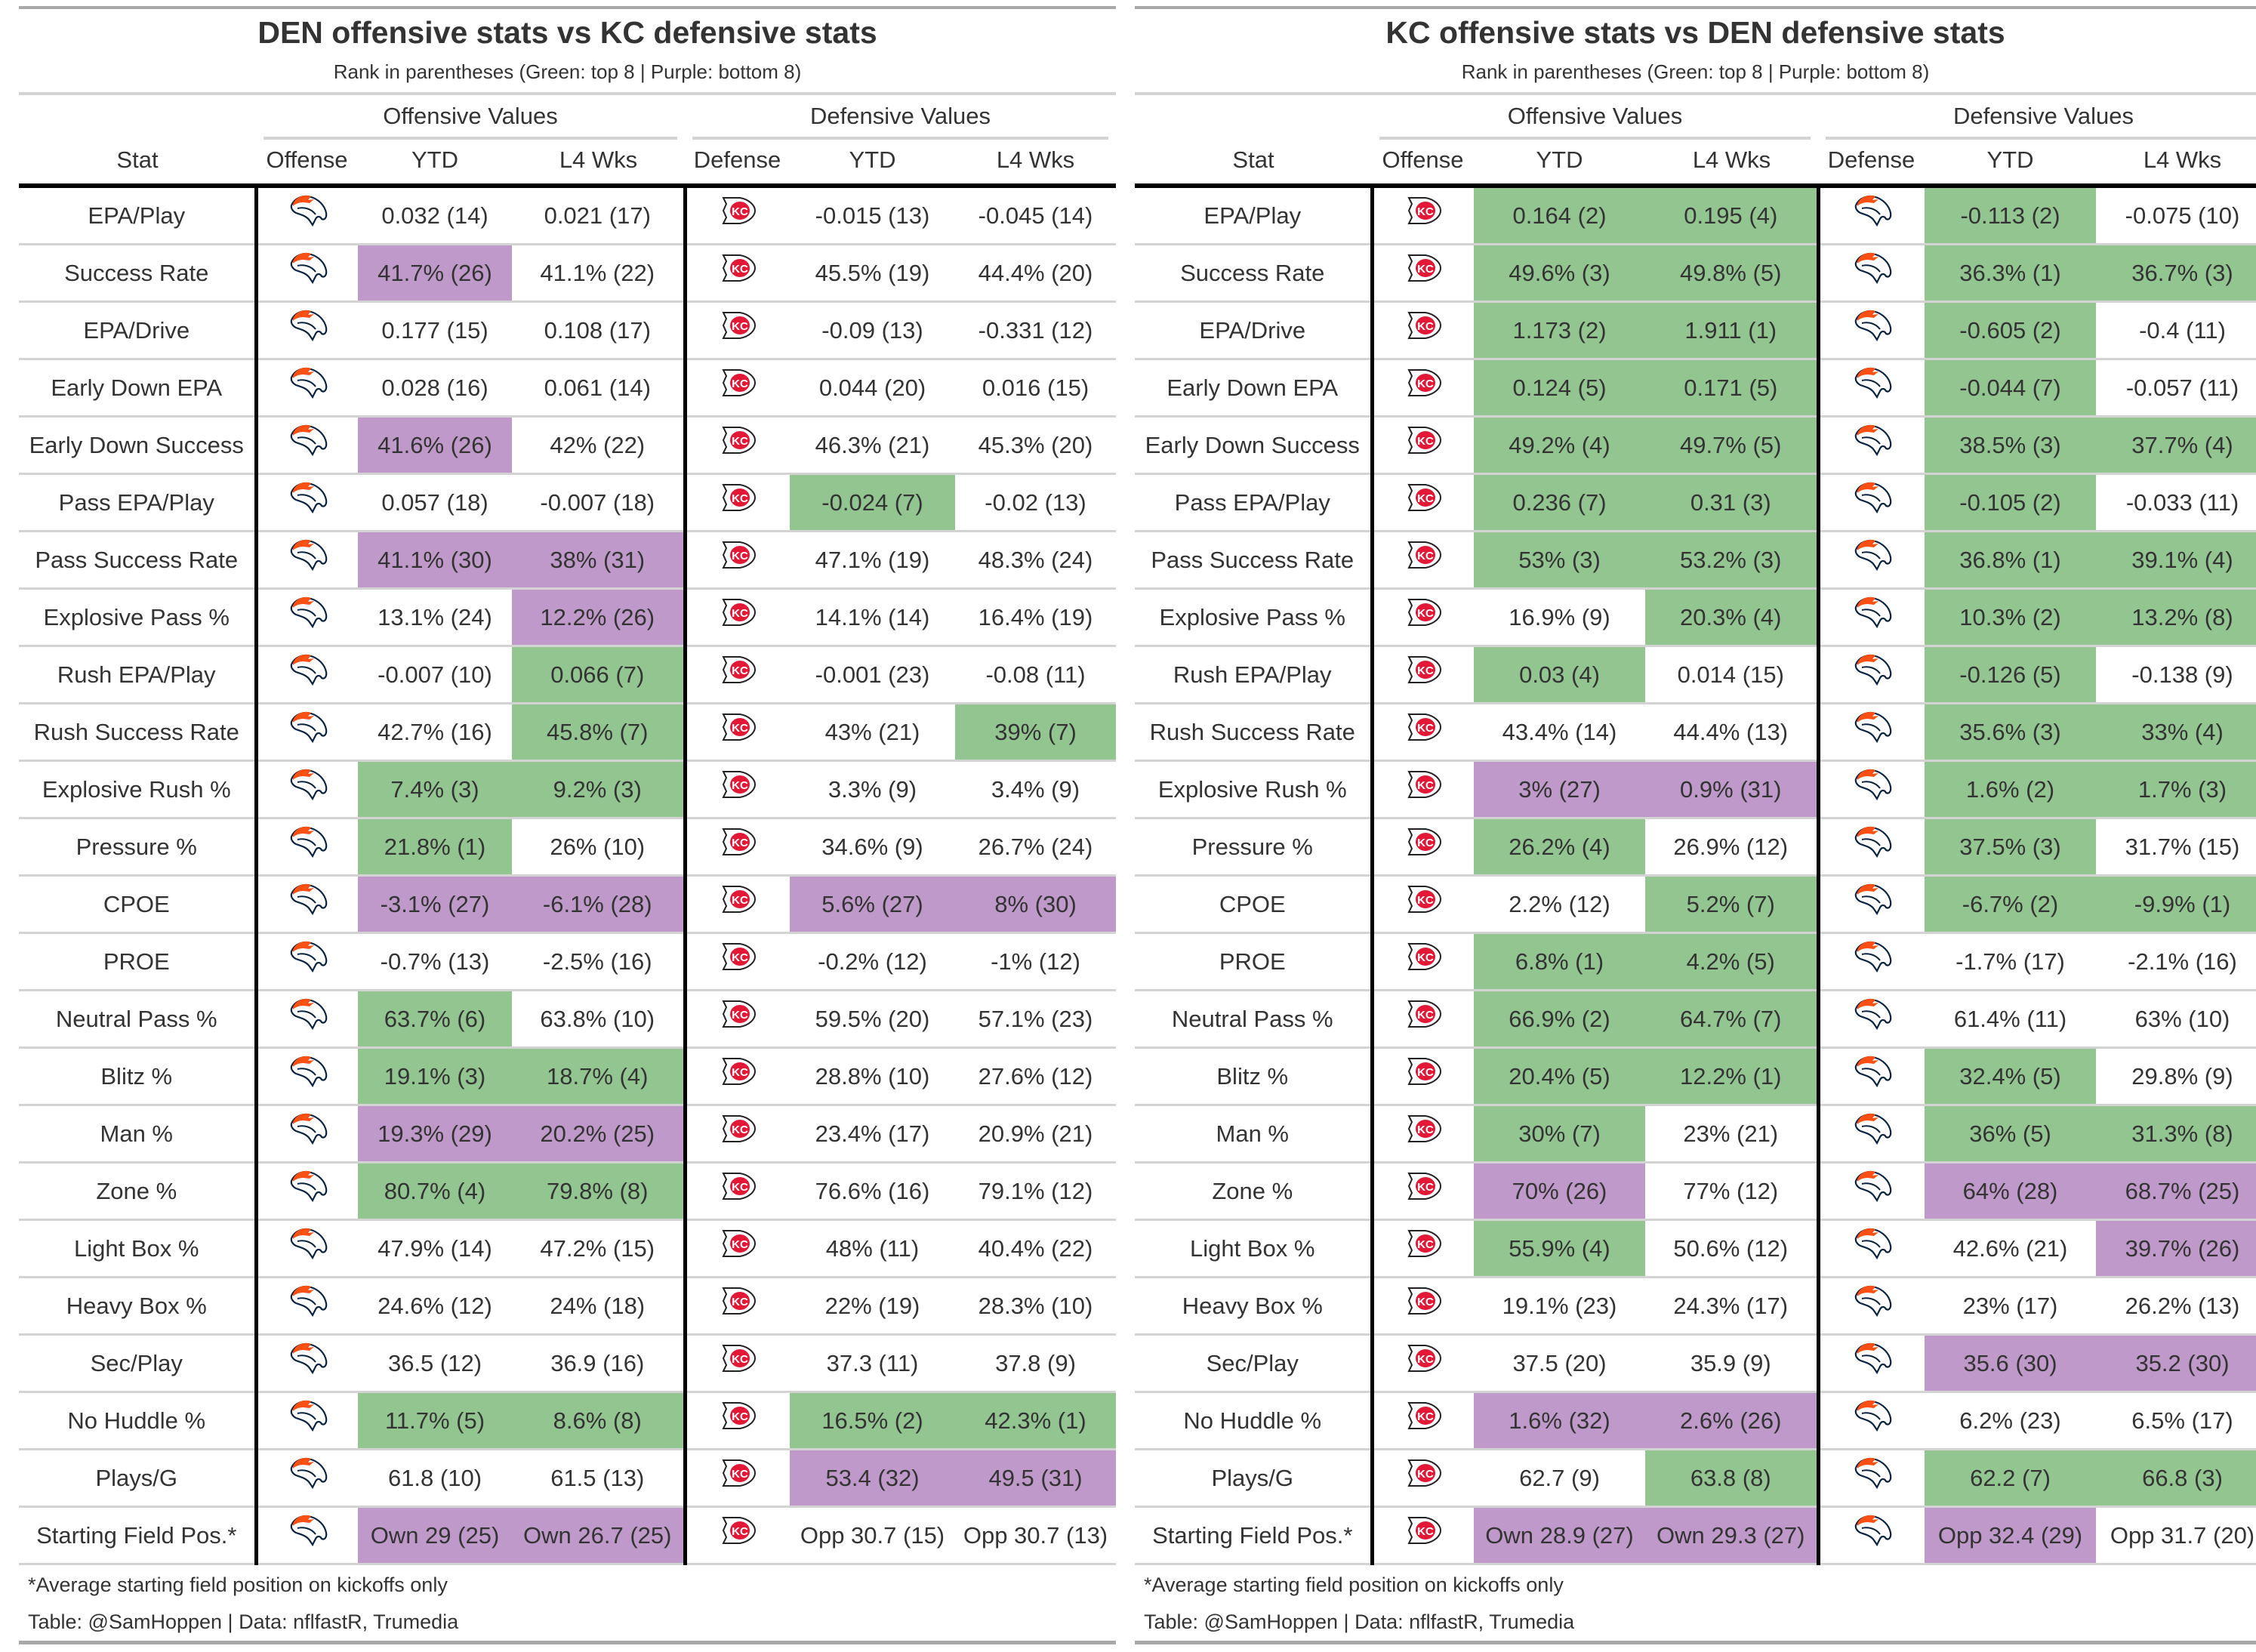  What do you see at coordinates (2010, 1363) in the screenshot?
I see `defense-ytd-value: 35.6 (30)` at bounding box center [2010, 1363].